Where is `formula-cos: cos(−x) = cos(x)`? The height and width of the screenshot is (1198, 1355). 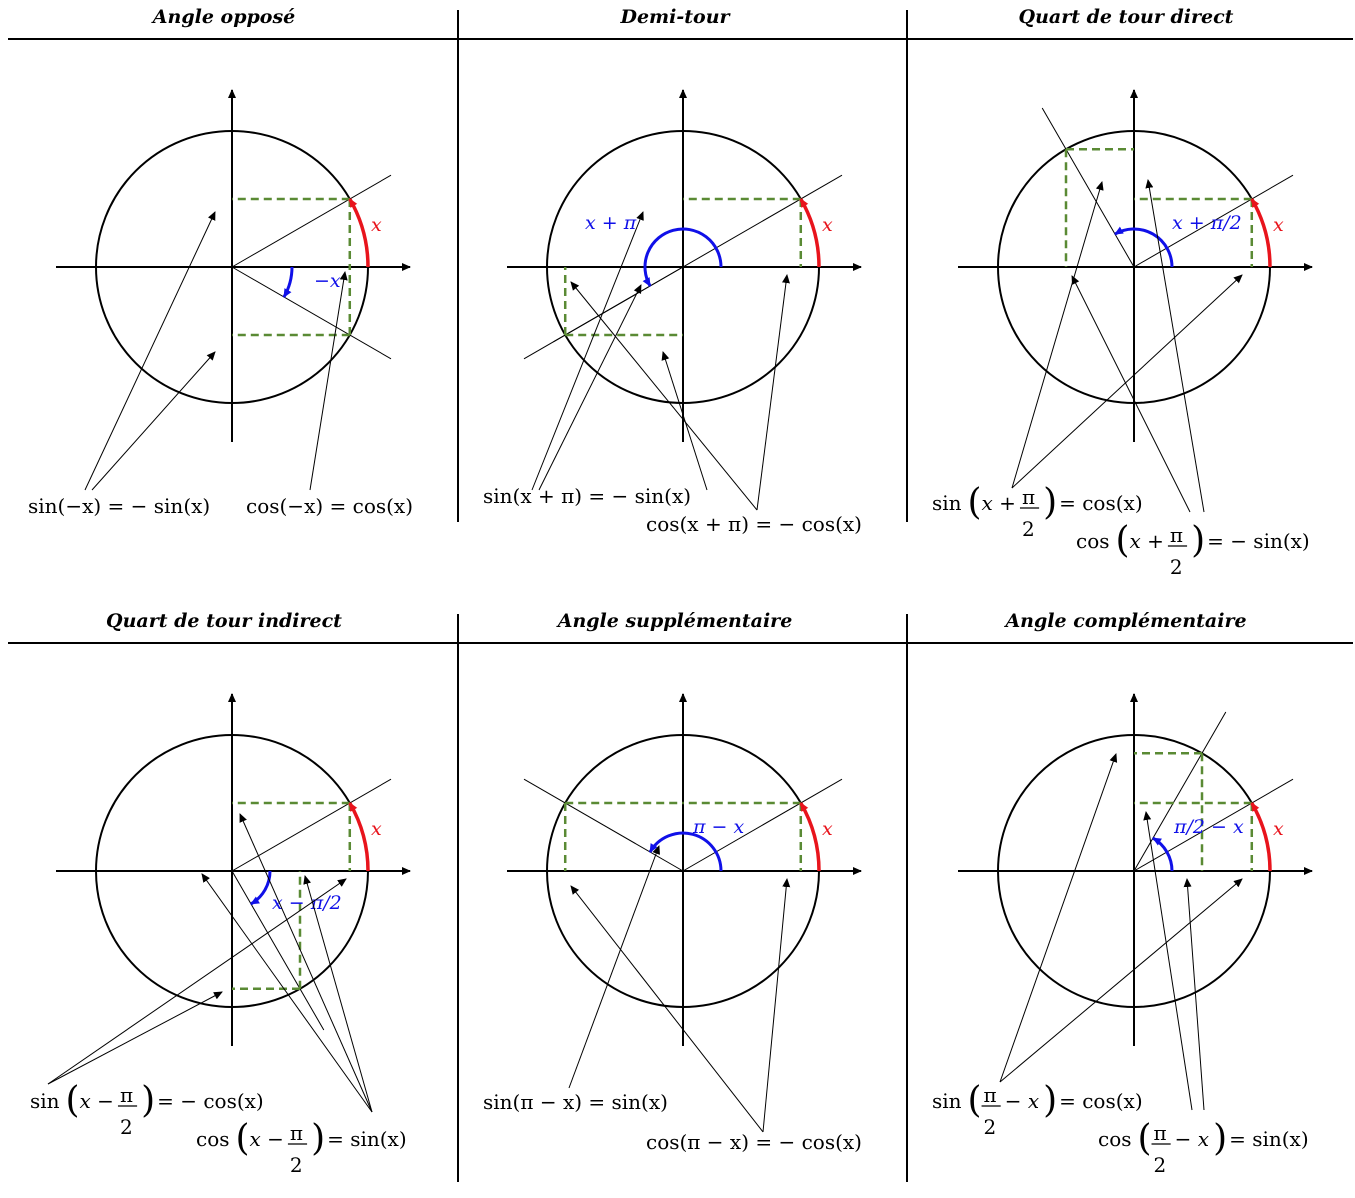
formula-cos: cos(−x) = cos(x) is located at coordinates (330, 506).